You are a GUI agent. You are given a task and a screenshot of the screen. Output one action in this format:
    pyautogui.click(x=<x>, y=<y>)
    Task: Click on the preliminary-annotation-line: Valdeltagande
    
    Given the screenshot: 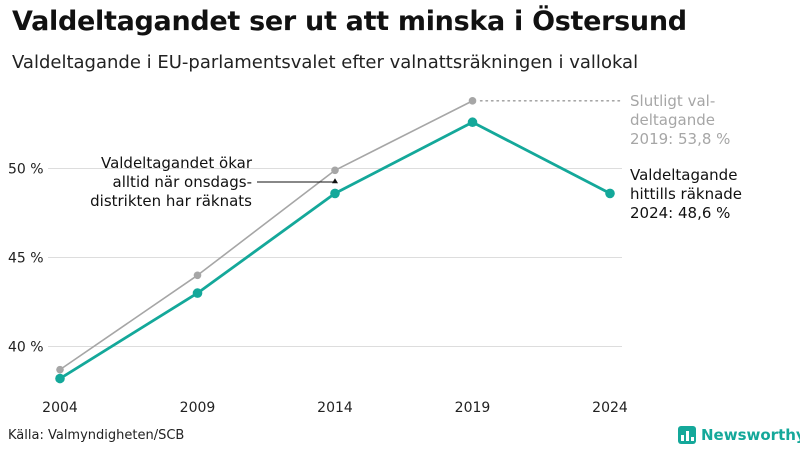 What is the action you would take?
    pyautogui.click(x=683, y=175)
    